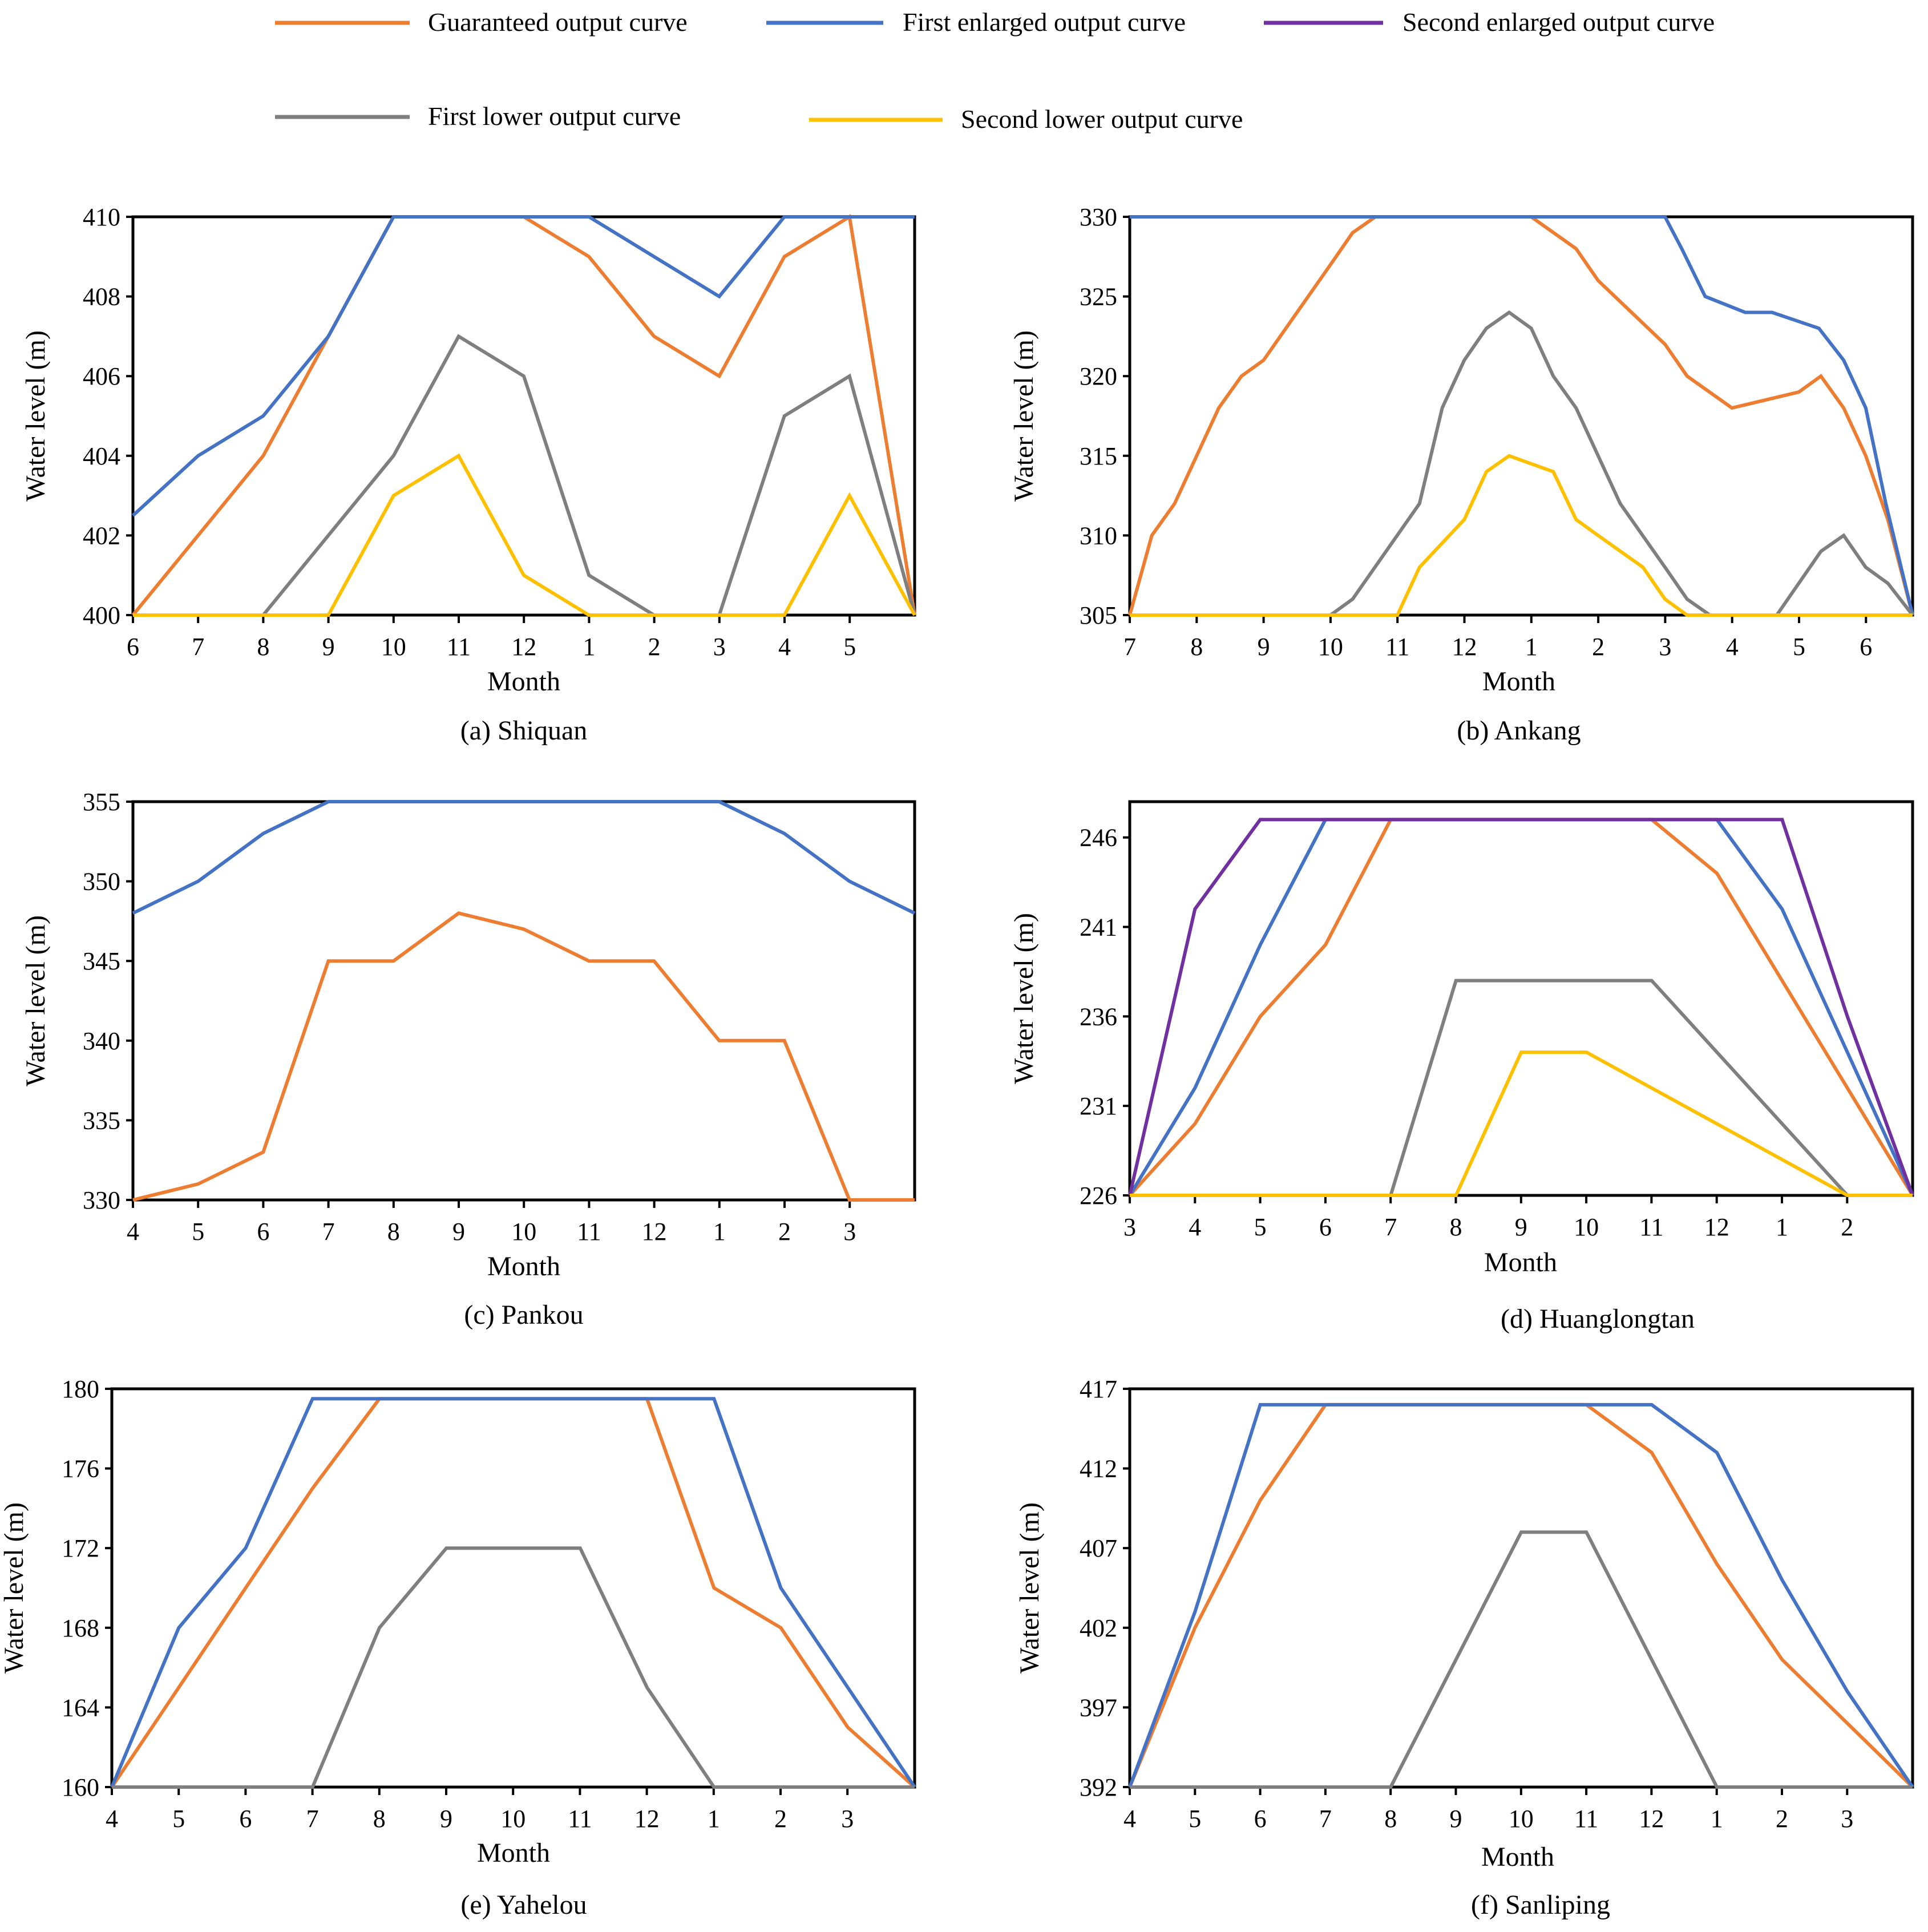  I want to click on y-tick-label: 315, so click(1098, 456).